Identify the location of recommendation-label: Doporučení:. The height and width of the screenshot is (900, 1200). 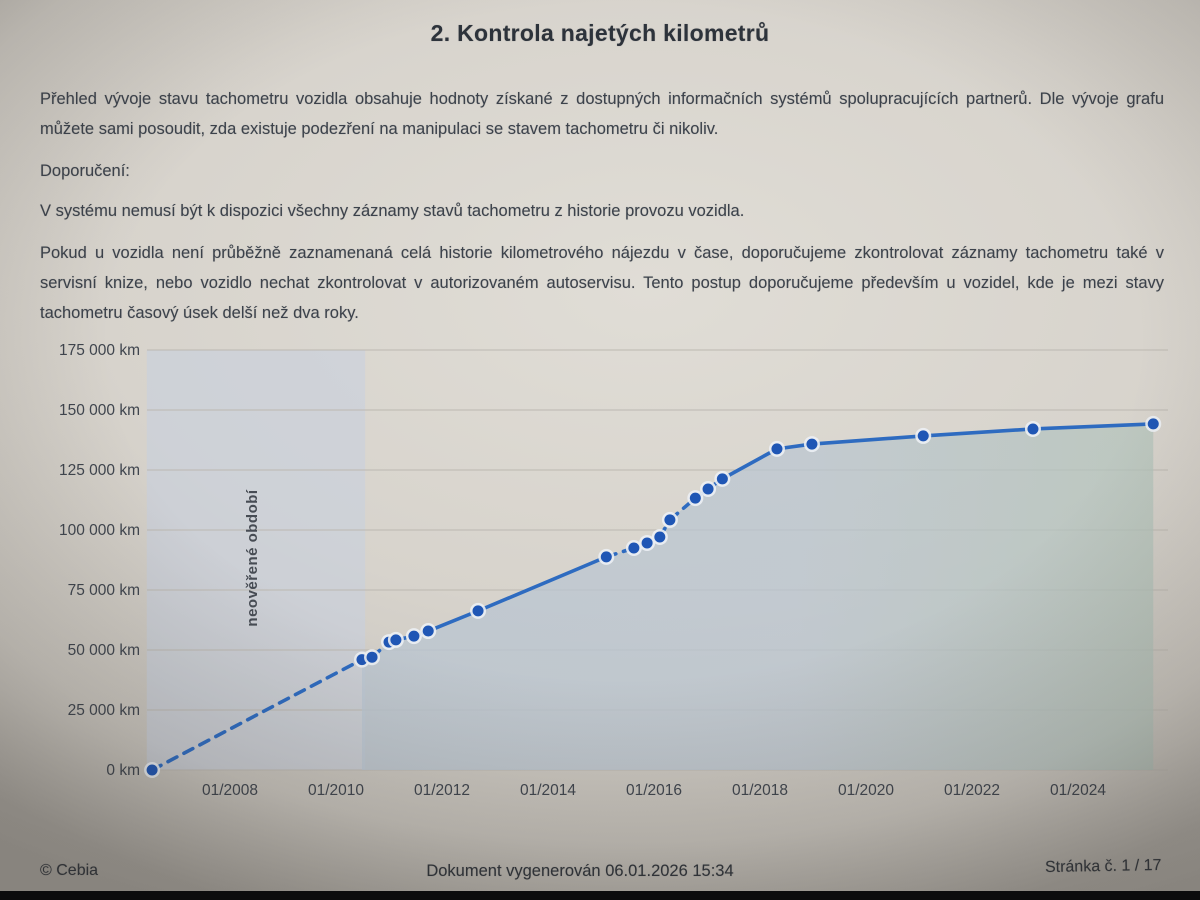
(85, 171).